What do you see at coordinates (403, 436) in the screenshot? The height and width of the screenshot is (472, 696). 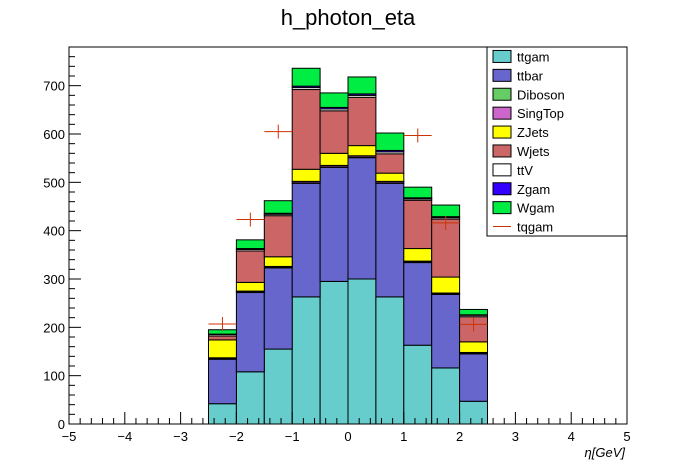 I see `x-tick-label: 1` at bounding box center [403, 436].